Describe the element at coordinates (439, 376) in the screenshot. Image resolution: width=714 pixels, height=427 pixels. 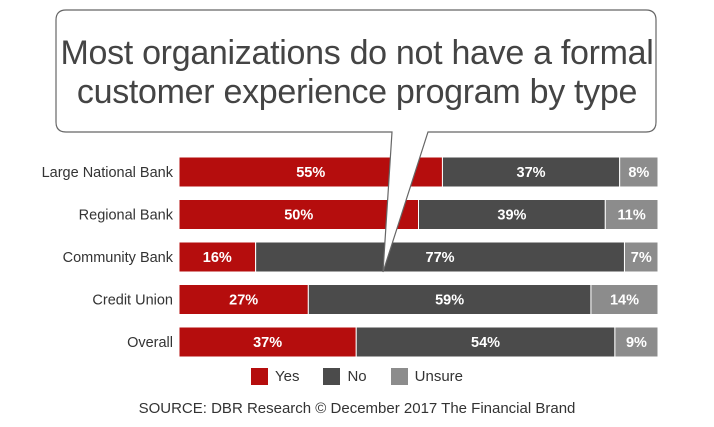
I see `legend-label-unsure: Unsure` at that location.